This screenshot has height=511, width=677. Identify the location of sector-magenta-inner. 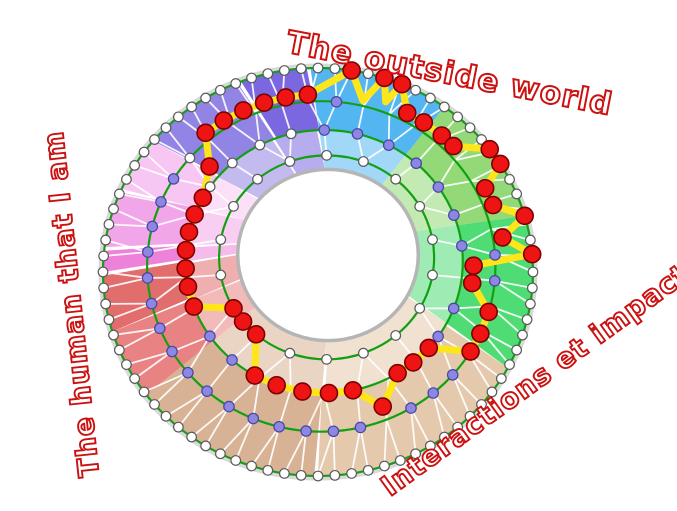
(212, 253).